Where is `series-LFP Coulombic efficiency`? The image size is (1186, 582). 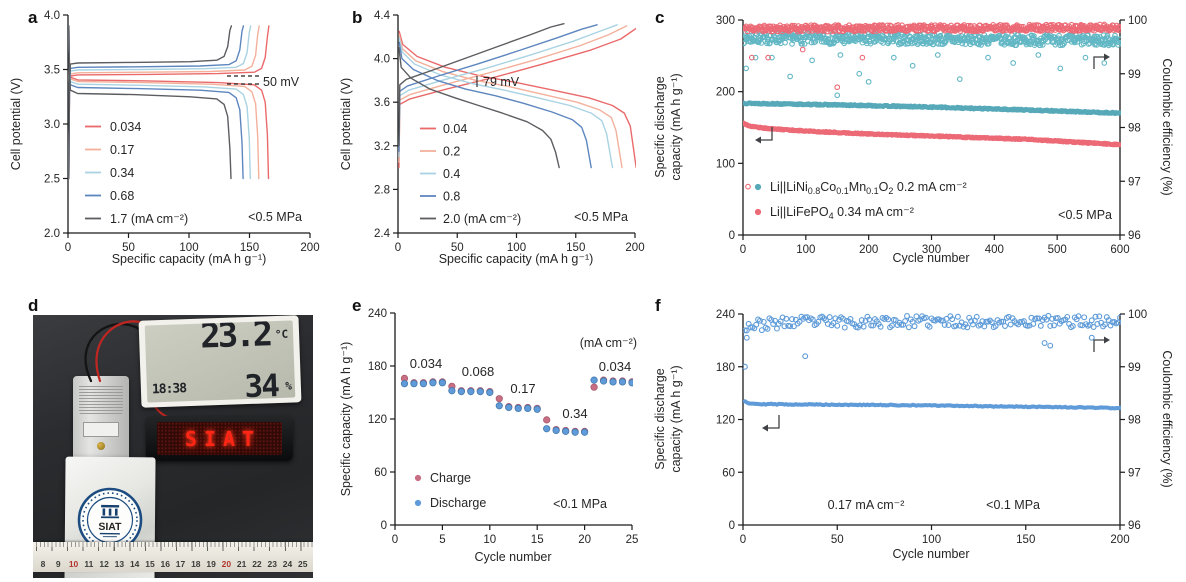 series-LFP Coulombic efficiency is located at coordinates (932, 105).